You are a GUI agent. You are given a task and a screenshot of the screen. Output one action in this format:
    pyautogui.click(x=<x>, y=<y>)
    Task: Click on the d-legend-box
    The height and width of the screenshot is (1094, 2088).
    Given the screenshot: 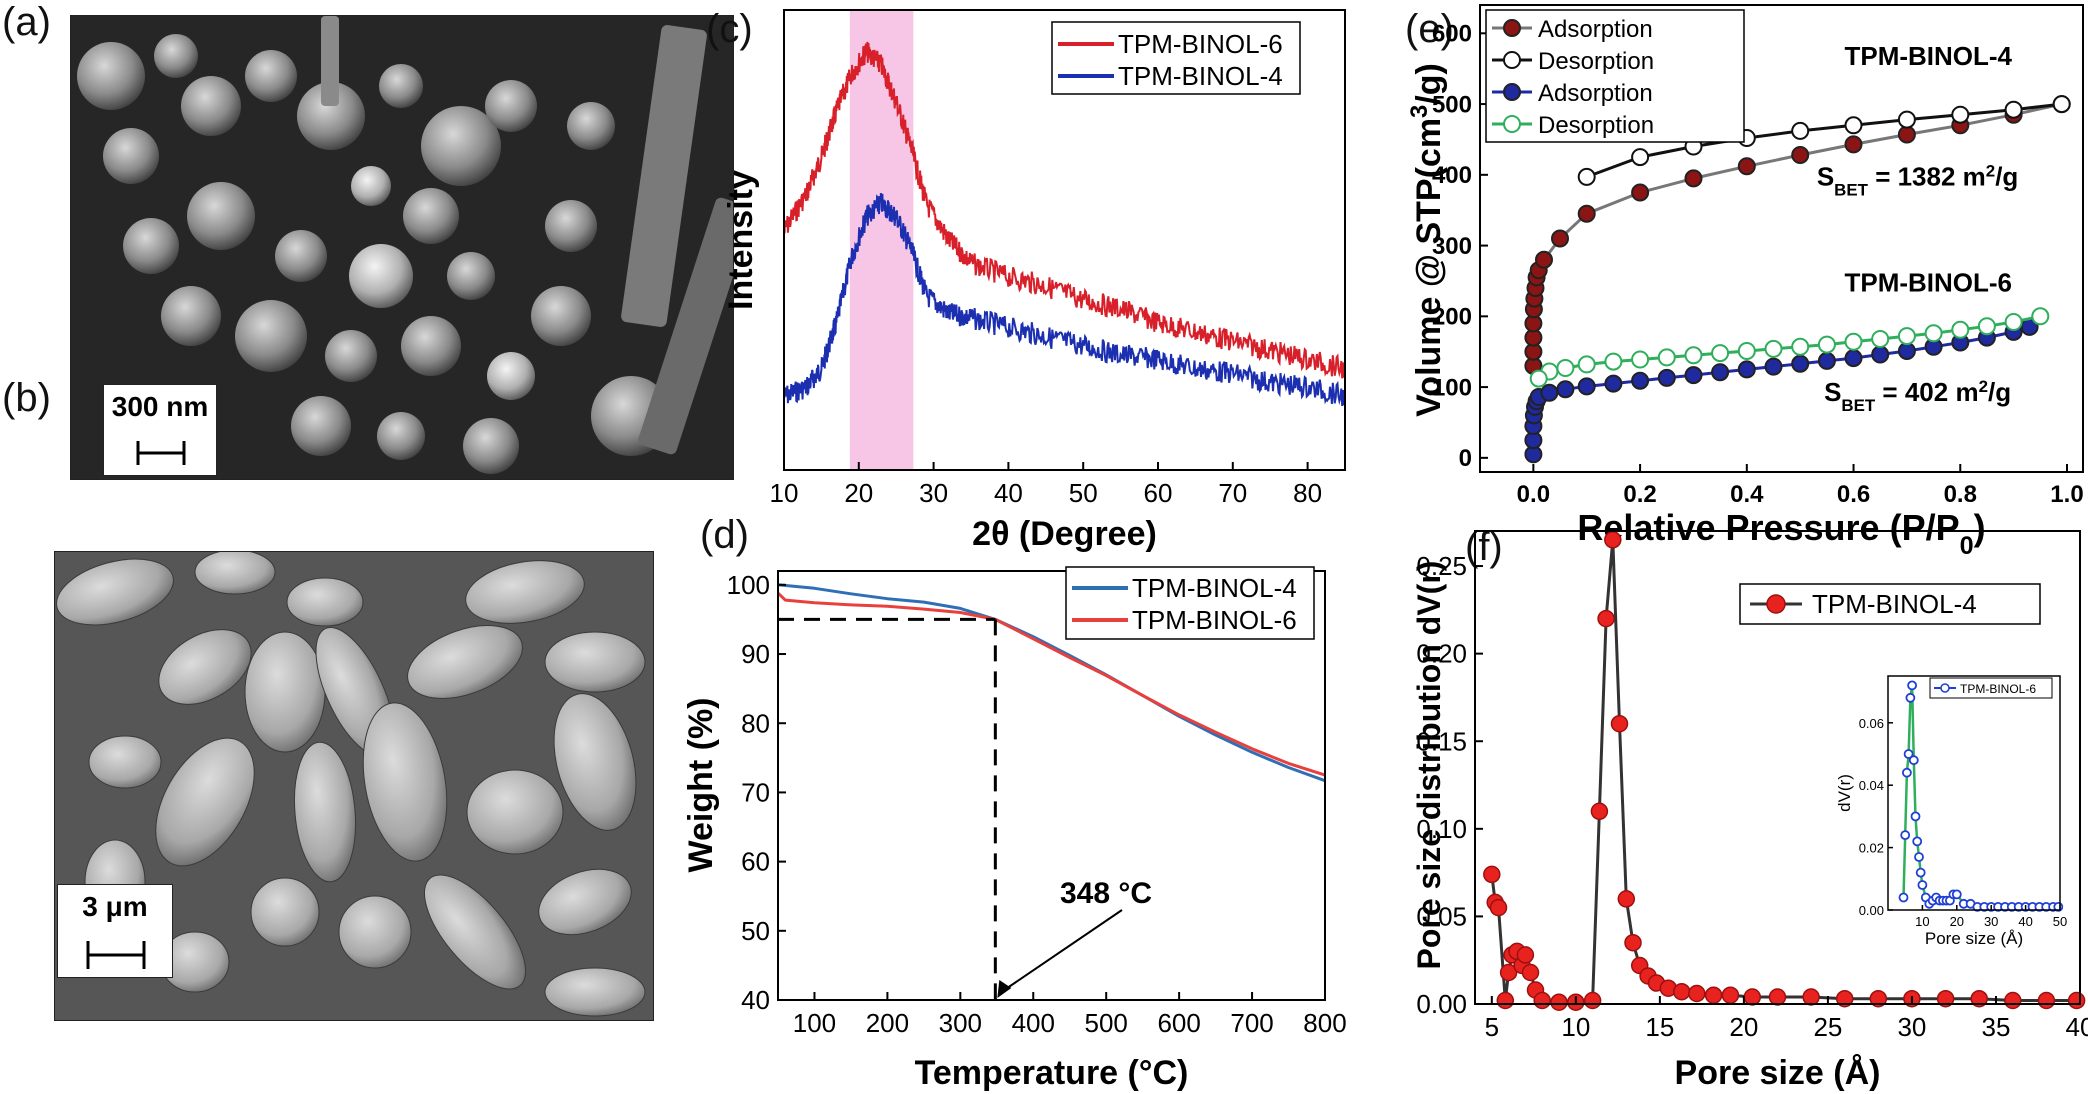 What is the action you would take?
    pyautogui.click(x=1190, y=603)
    